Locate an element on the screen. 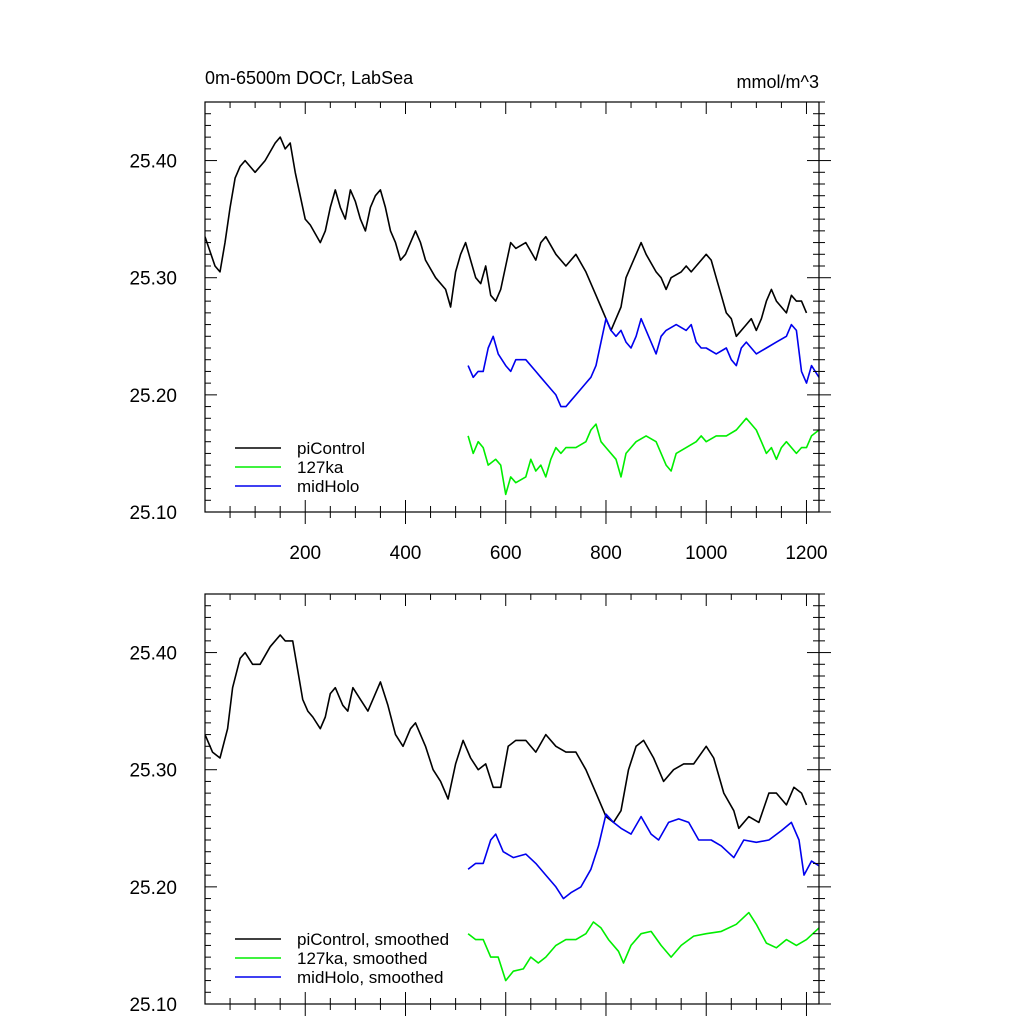  x-tick-label: 600 is located at coordinates (506, 553).